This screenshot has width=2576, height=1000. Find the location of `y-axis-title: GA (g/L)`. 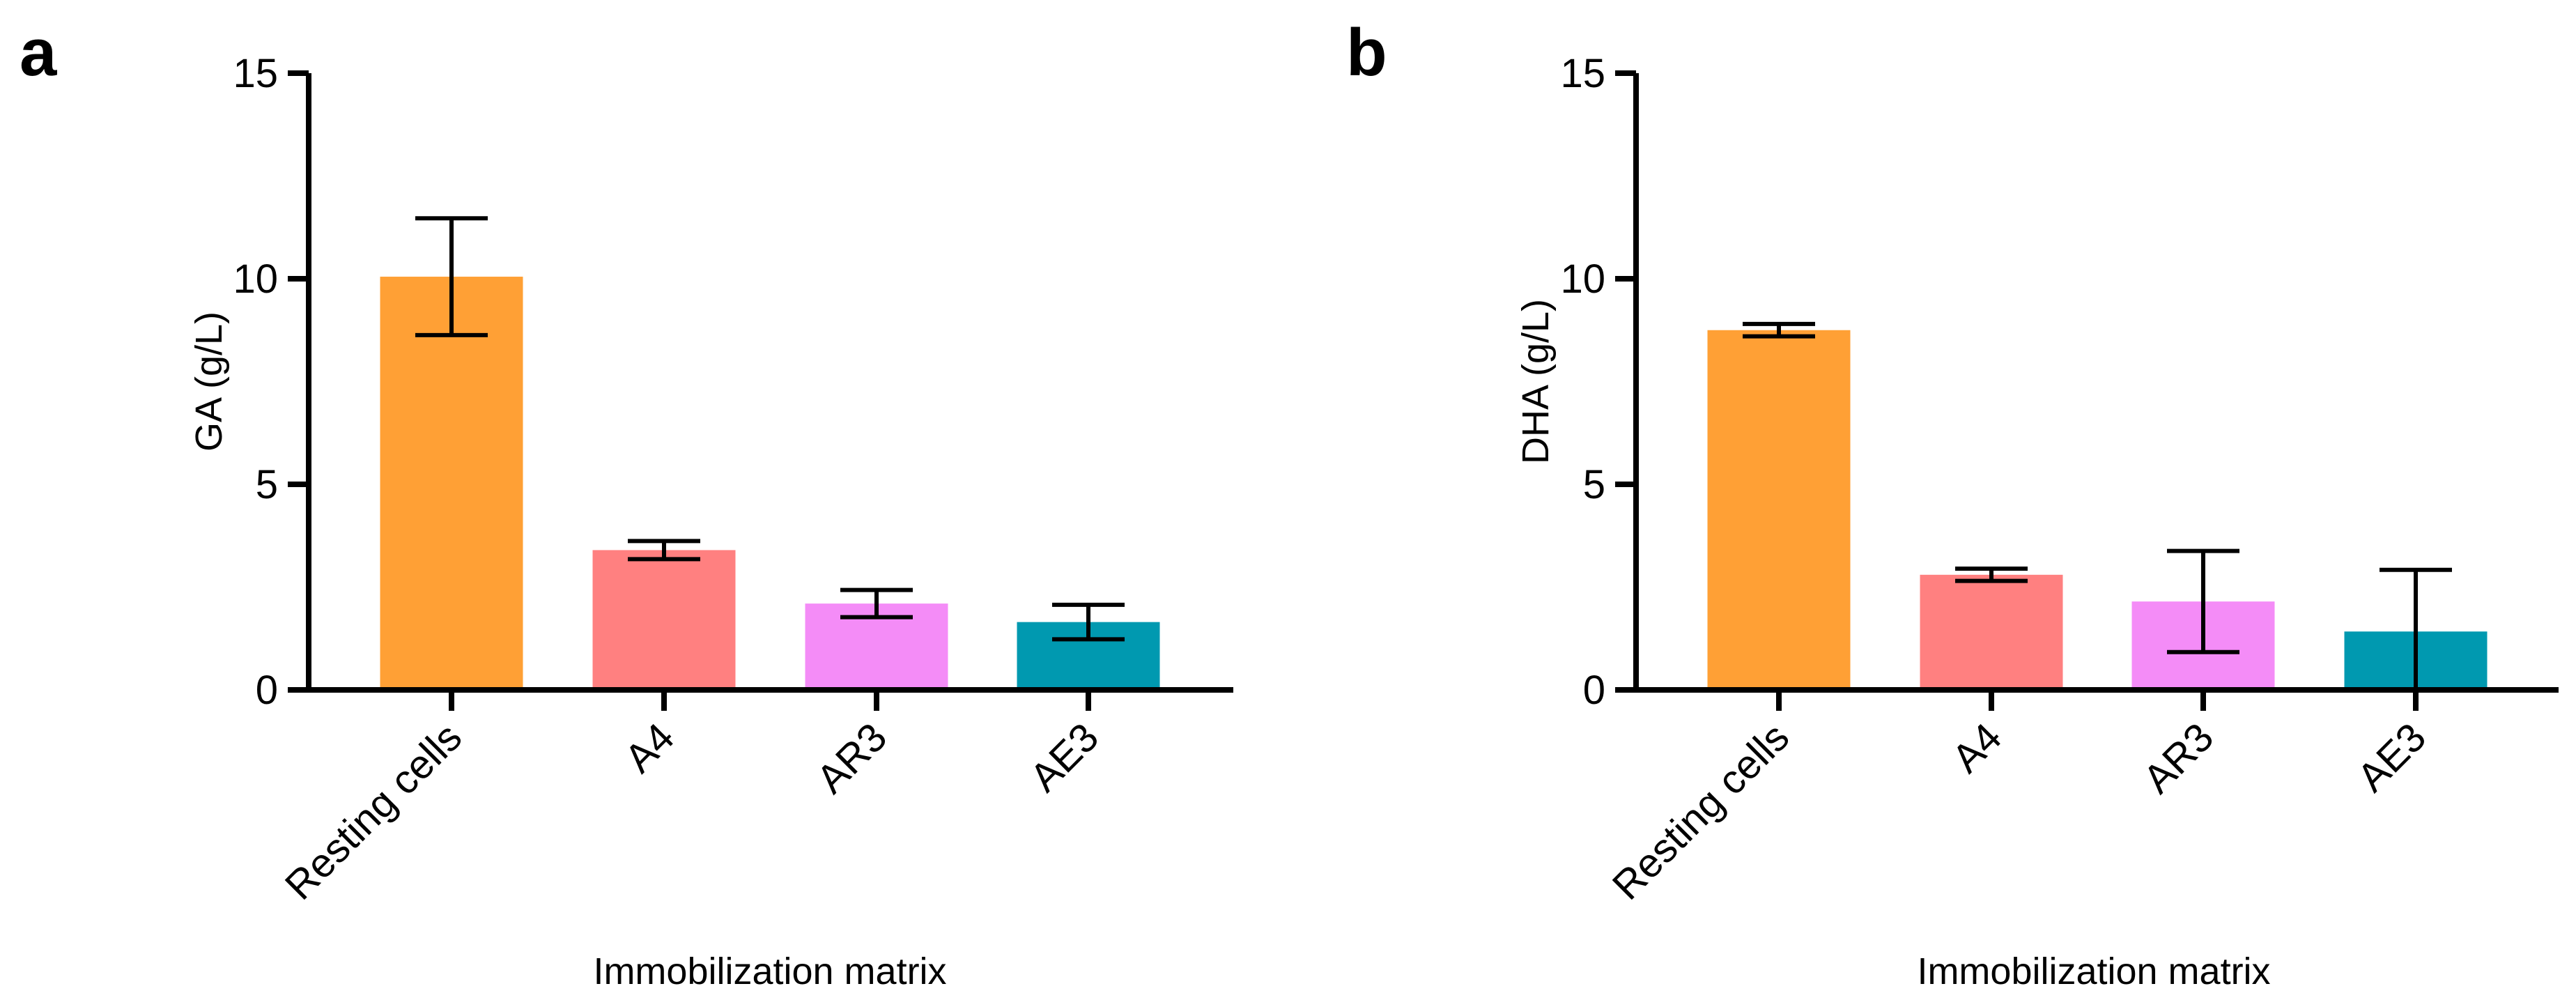

y-axis-title: GA (g/L) is located at coordinates (209, 381).